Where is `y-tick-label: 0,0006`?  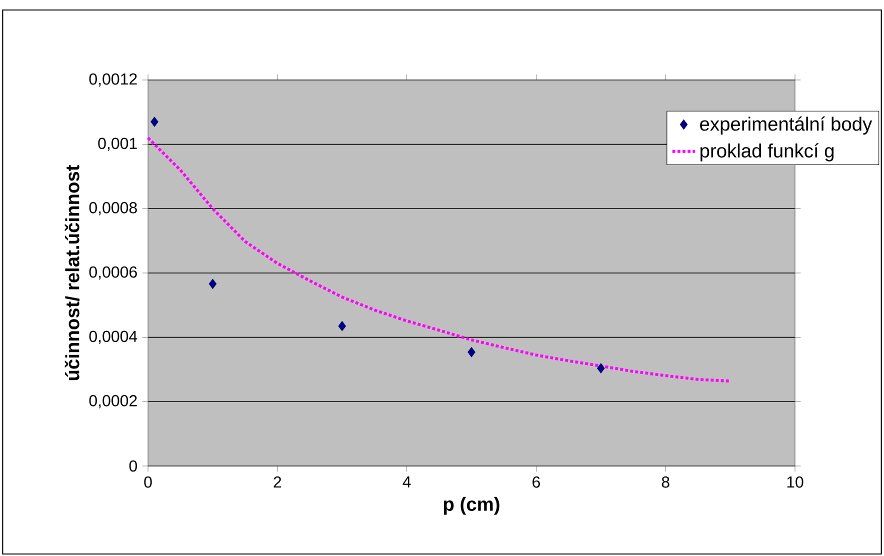
y-tick-label: 0,0006 is located at coordinates (113, 273).